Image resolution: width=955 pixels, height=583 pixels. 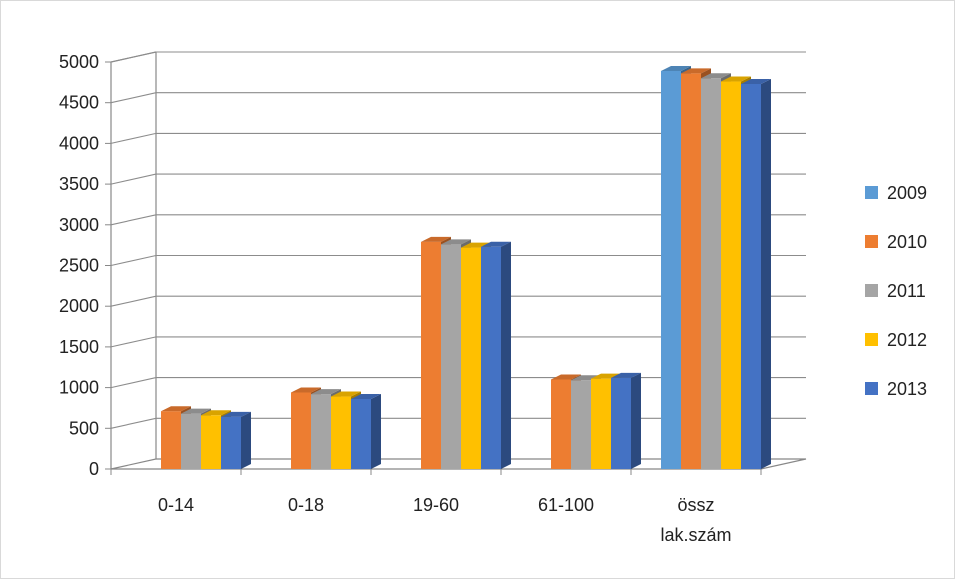 I want to click on y-tick-label: 3500, so click(x=79, y=184).